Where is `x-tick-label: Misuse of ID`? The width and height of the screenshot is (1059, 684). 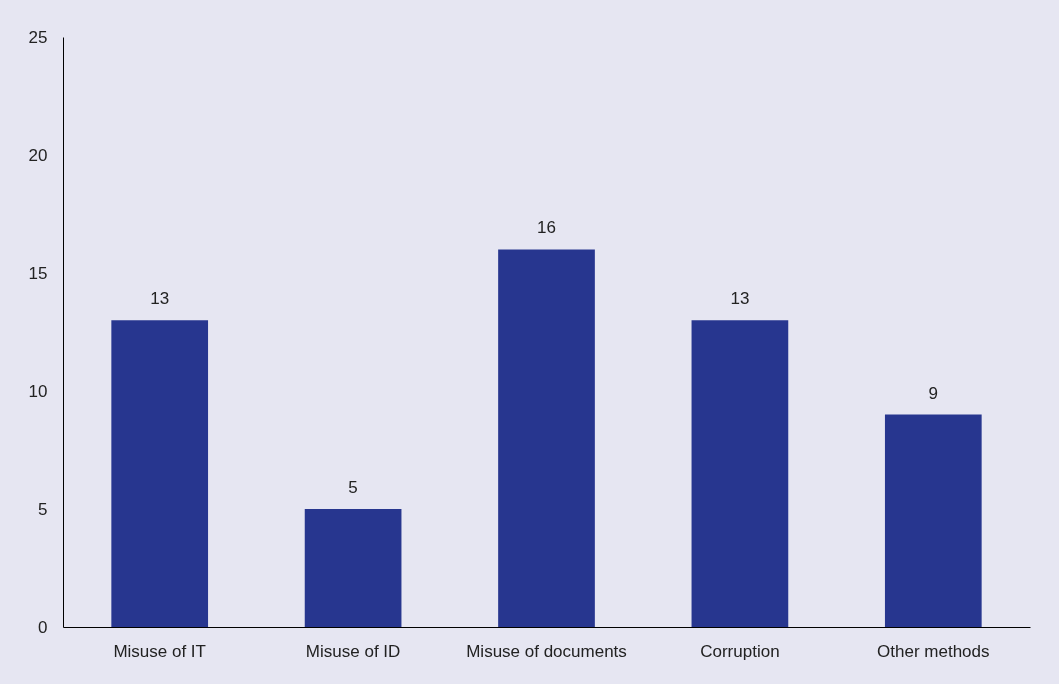 x-tick-label: Misuse of ID is located at coordinates (353, 651).